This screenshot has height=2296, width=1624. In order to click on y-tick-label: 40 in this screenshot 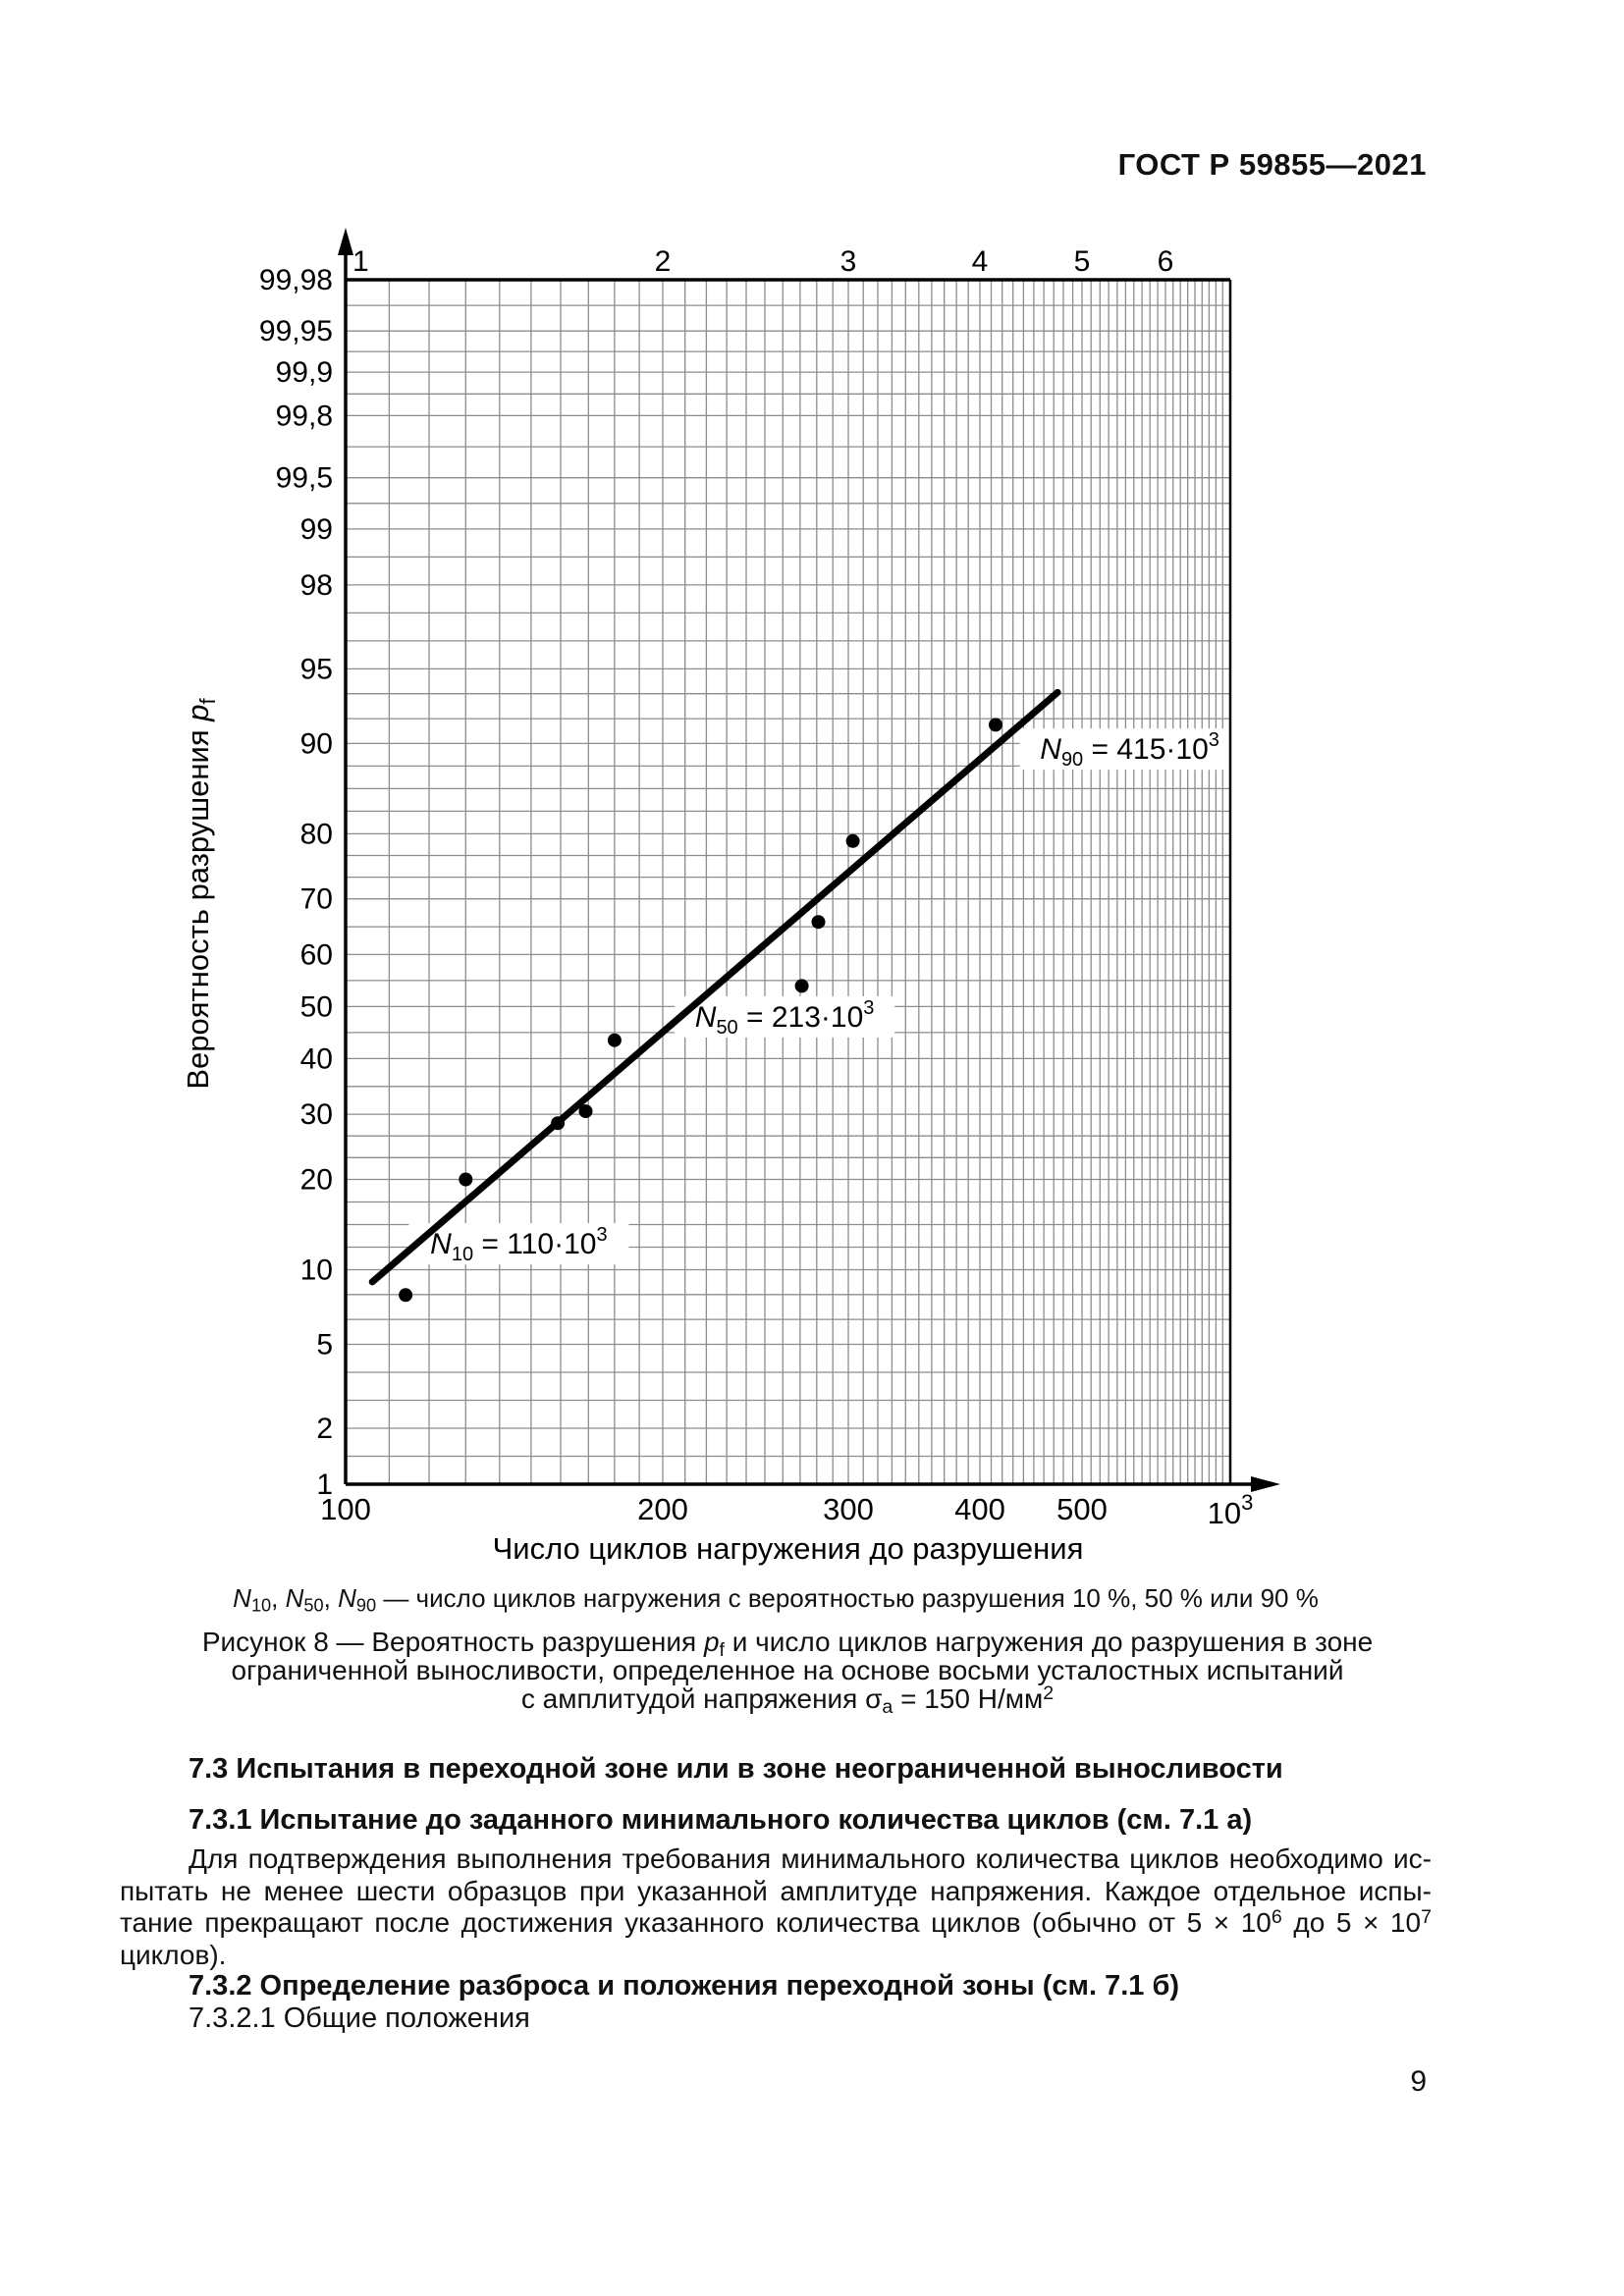, I will do `click(316, 1059)`.